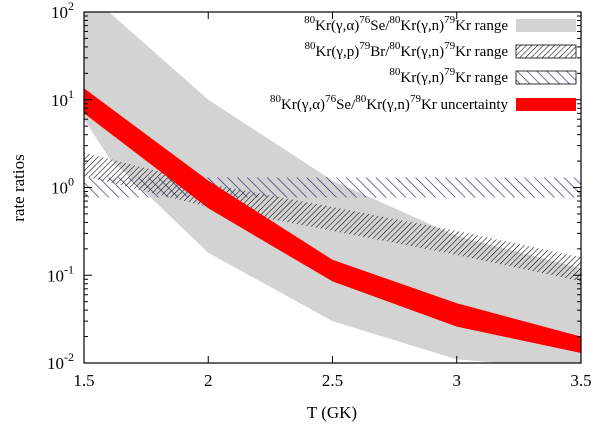 Image resolution: width=596 pixels, height=431 pixels. I want to click on x-tick-label: 3, so click(457, 380).